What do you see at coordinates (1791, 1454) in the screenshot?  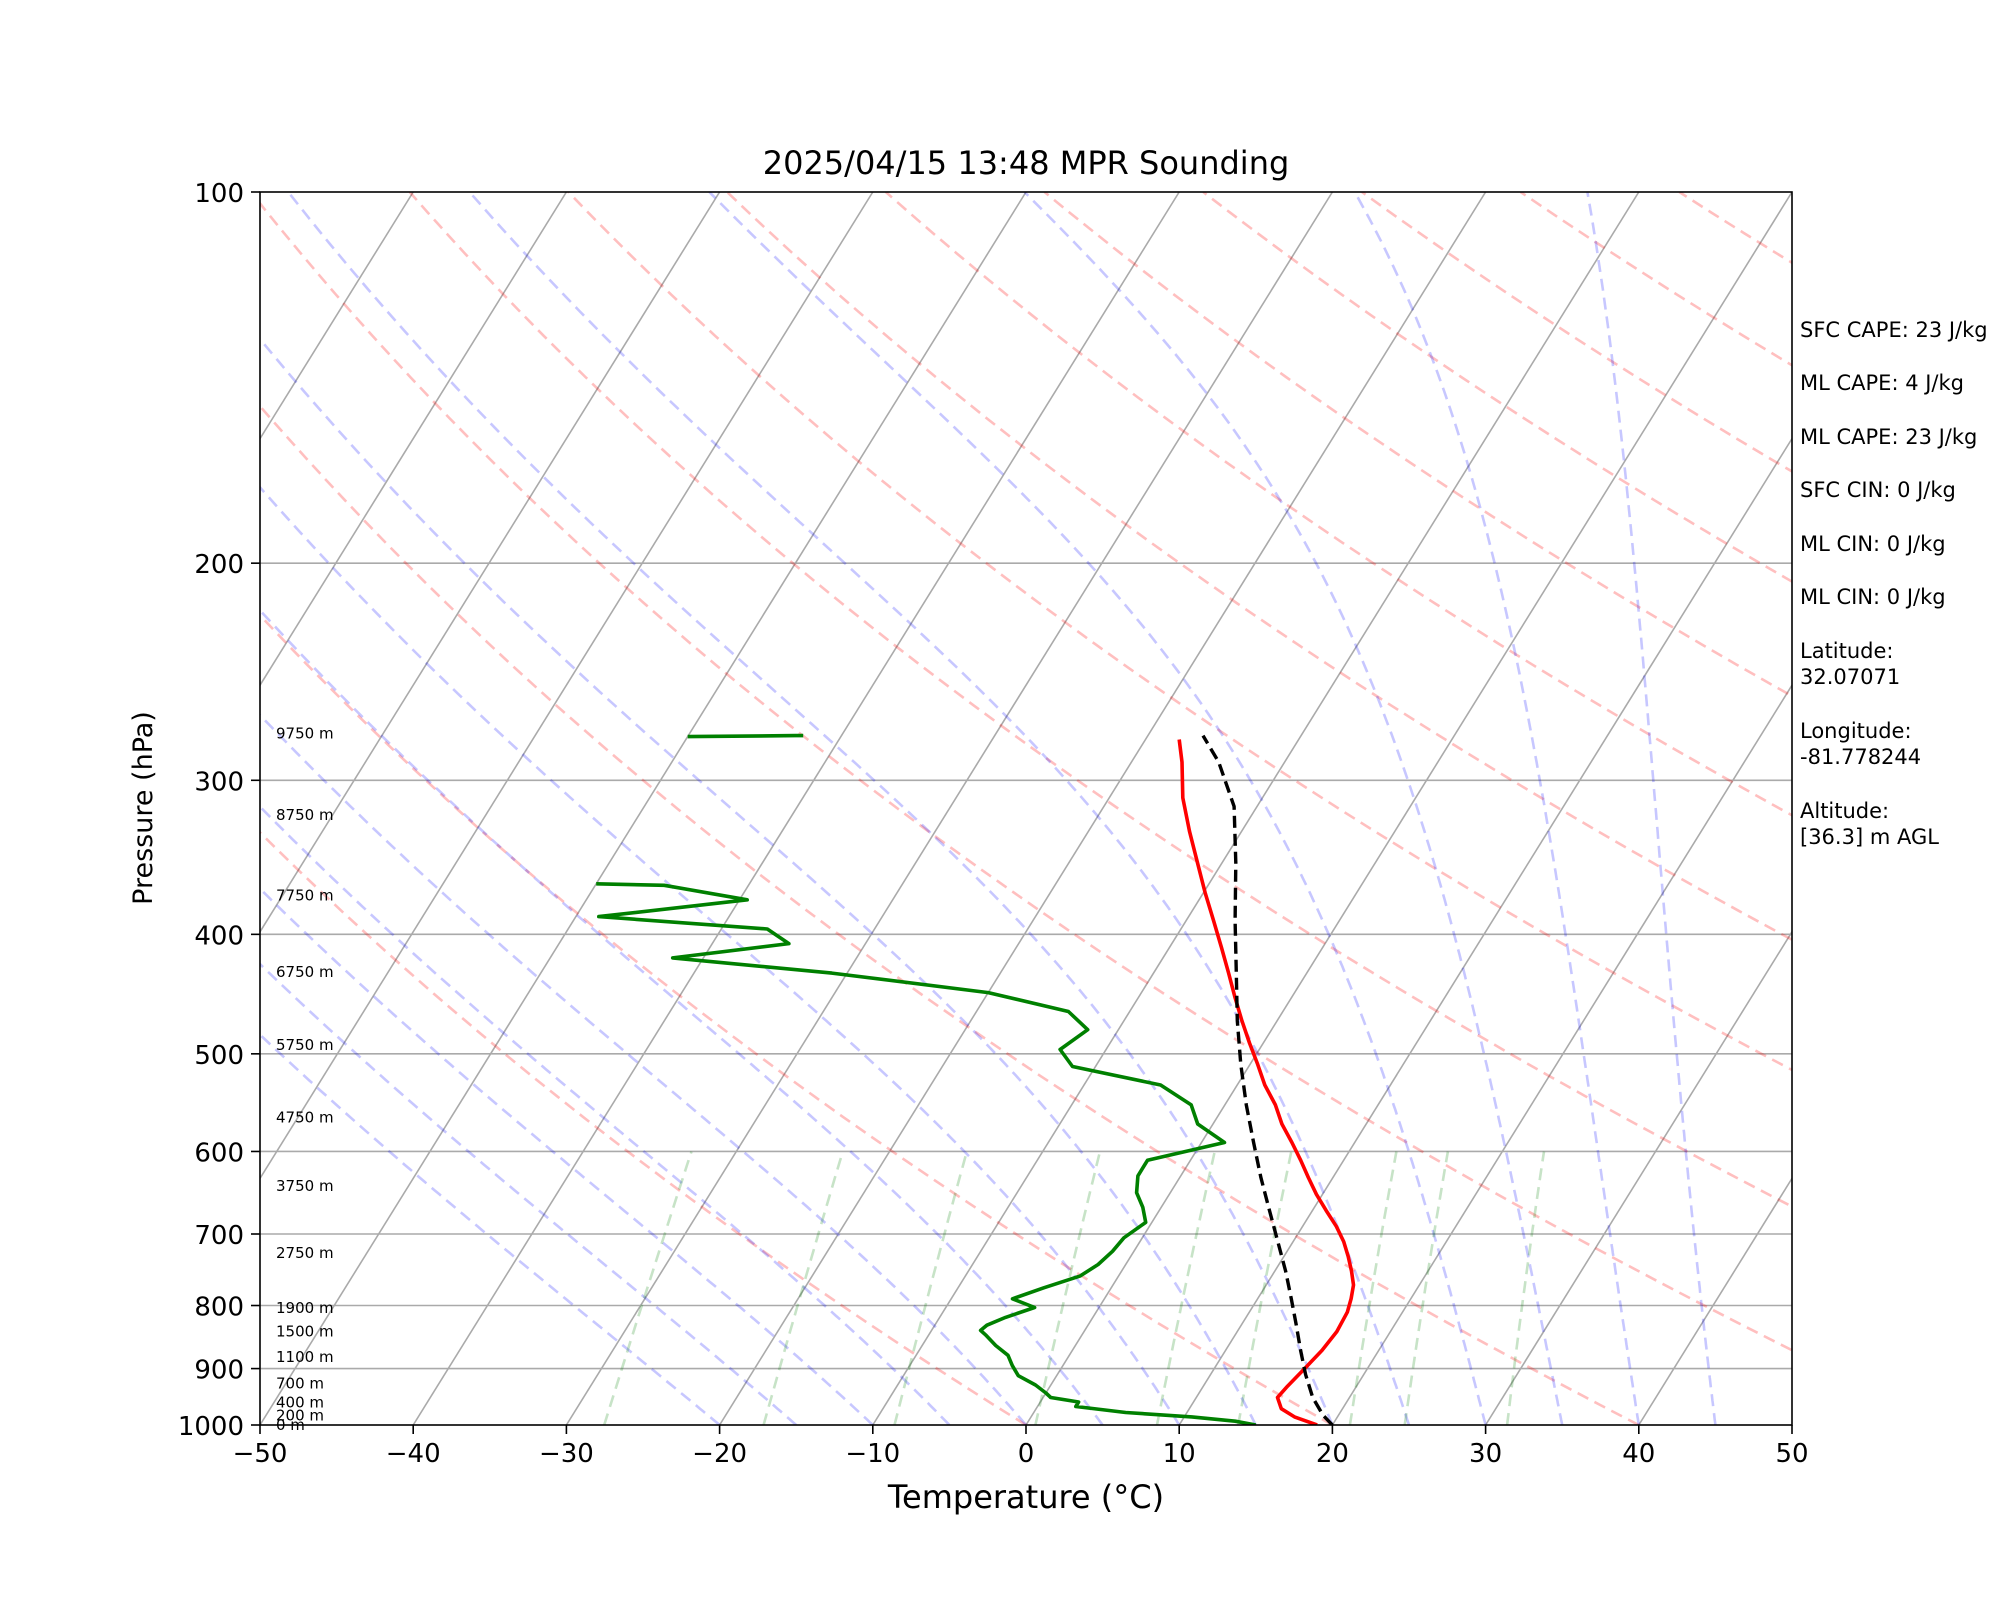 I see `x-tick-label: 50` at bounding box center [1791, 1454].